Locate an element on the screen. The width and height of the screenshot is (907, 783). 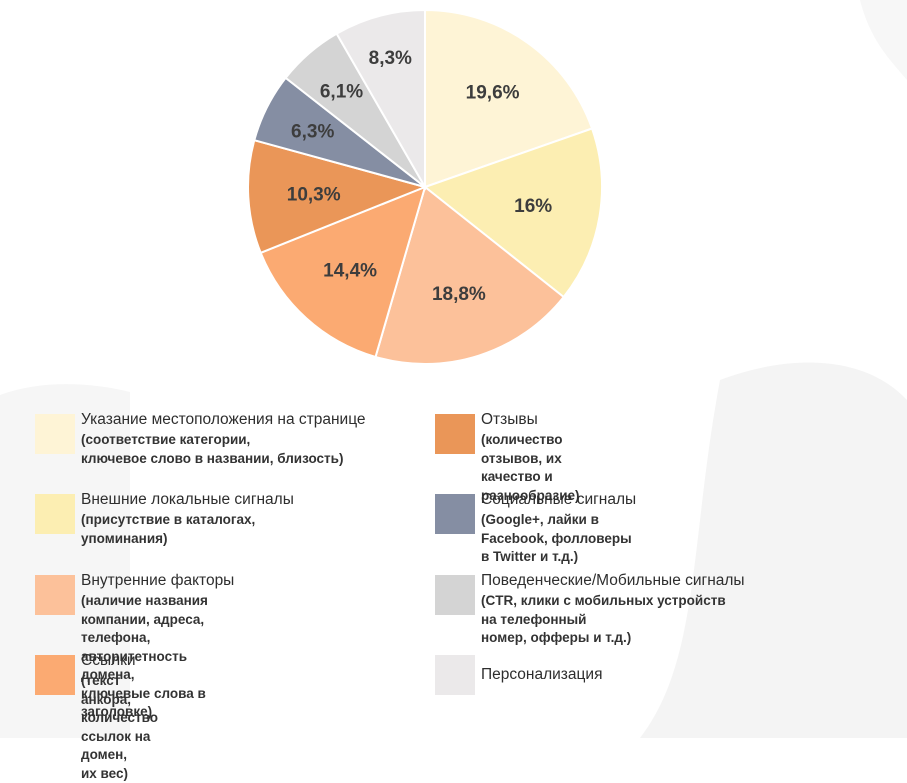
slice-label-8: 8,3% is located at coordinates (390, 58).